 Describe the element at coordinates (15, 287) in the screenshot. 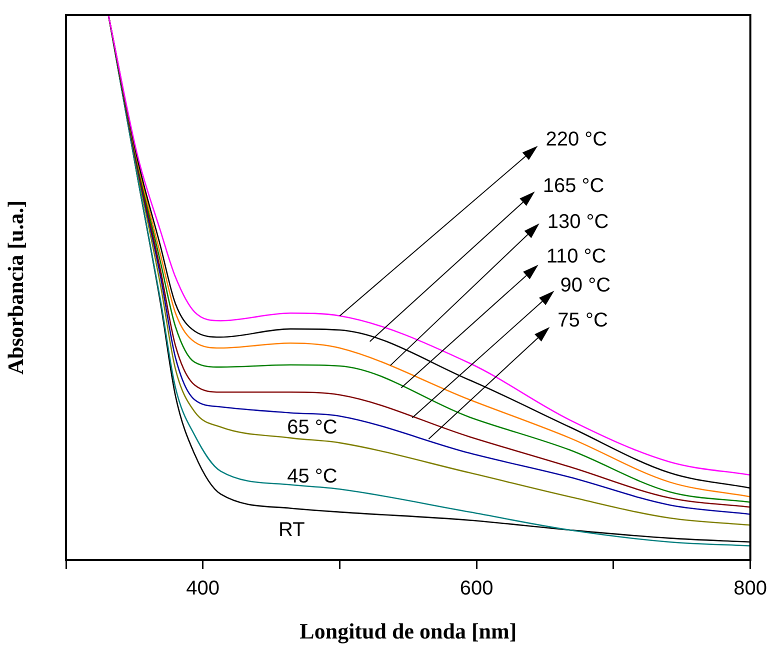

I see `y-axis-title: Absorbancia [u.a.]` at that location.